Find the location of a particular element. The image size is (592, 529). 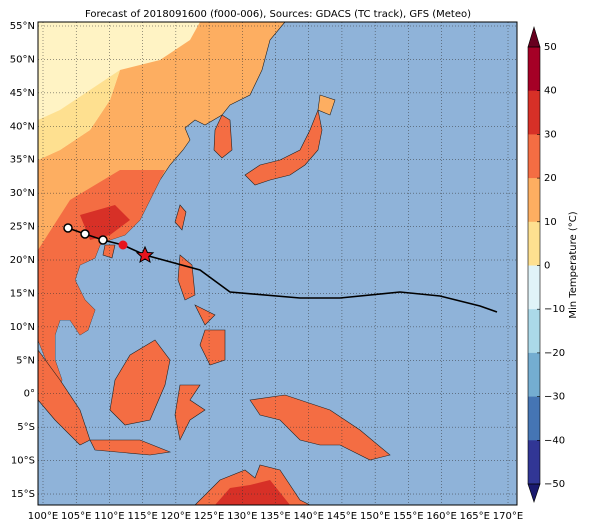

lat-label: 45°N is located at coordinates (22, 93).